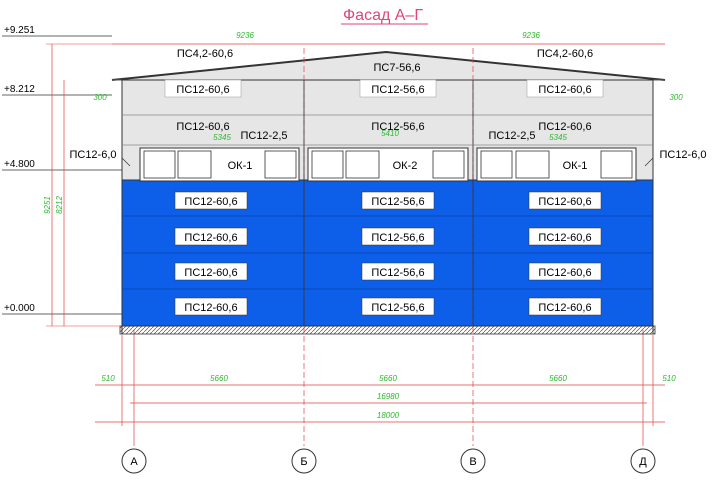 This screenshot has width=720, height=483. I want to click on axis-label-b: Б, so click(303, 462).